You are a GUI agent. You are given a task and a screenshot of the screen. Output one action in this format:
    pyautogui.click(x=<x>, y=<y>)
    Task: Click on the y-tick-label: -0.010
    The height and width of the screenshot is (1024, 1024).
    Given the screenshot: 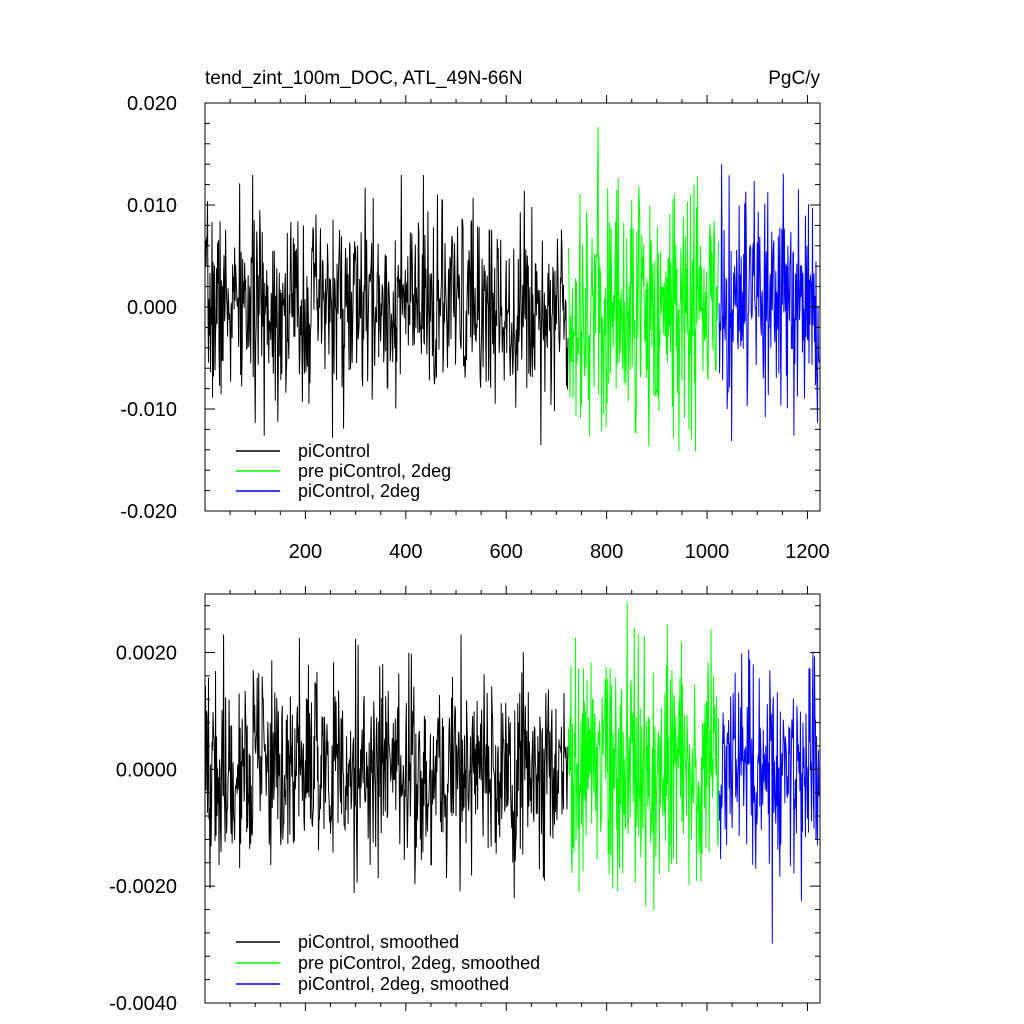 What is the action you would take?
    pyautogui.click(x=148, y=410)
    